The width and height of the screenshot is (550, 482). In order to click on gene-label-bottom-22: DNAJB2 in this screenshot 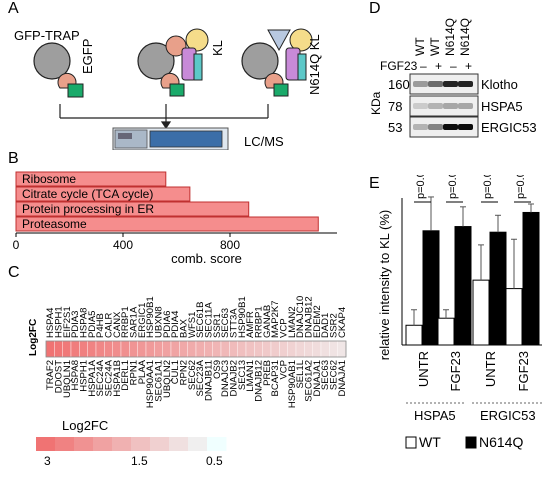, I will do `click(234, 378)`.